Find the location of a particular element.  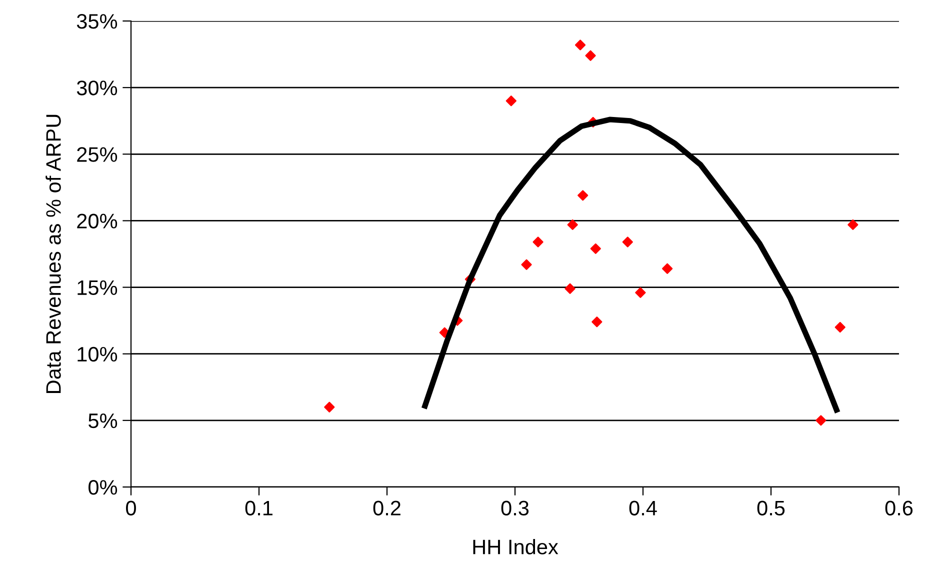

y-tick-label: 5% is located at coordinates (103, 421).